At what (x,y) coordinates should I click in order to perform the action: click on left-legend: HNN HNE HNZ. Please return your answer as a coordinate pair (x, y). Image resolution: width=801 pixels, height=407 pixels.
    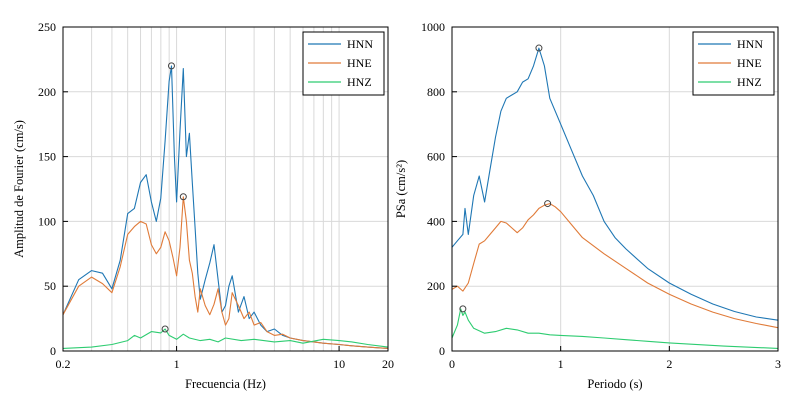
    Looking at the image, I should click on (343, 63).